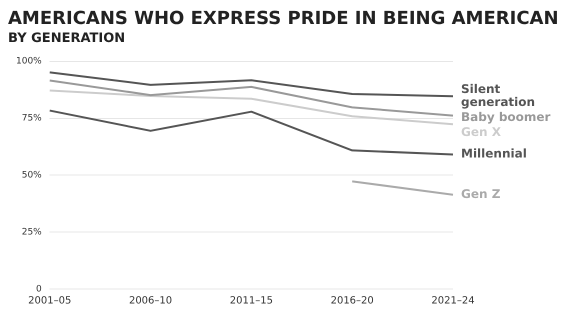 This screenshot has width=571, height=323. Describe the element at coordinates (494, 153) in the screenshot. I see `series-label: Millennial` at that location.